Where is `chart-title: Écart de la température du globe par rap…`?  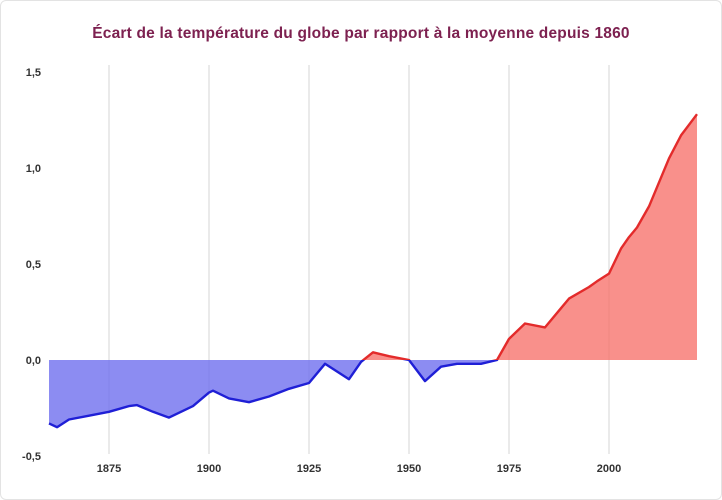
chart-title: Écart de la température du globe par rap… is located at coordinates (361, 33).